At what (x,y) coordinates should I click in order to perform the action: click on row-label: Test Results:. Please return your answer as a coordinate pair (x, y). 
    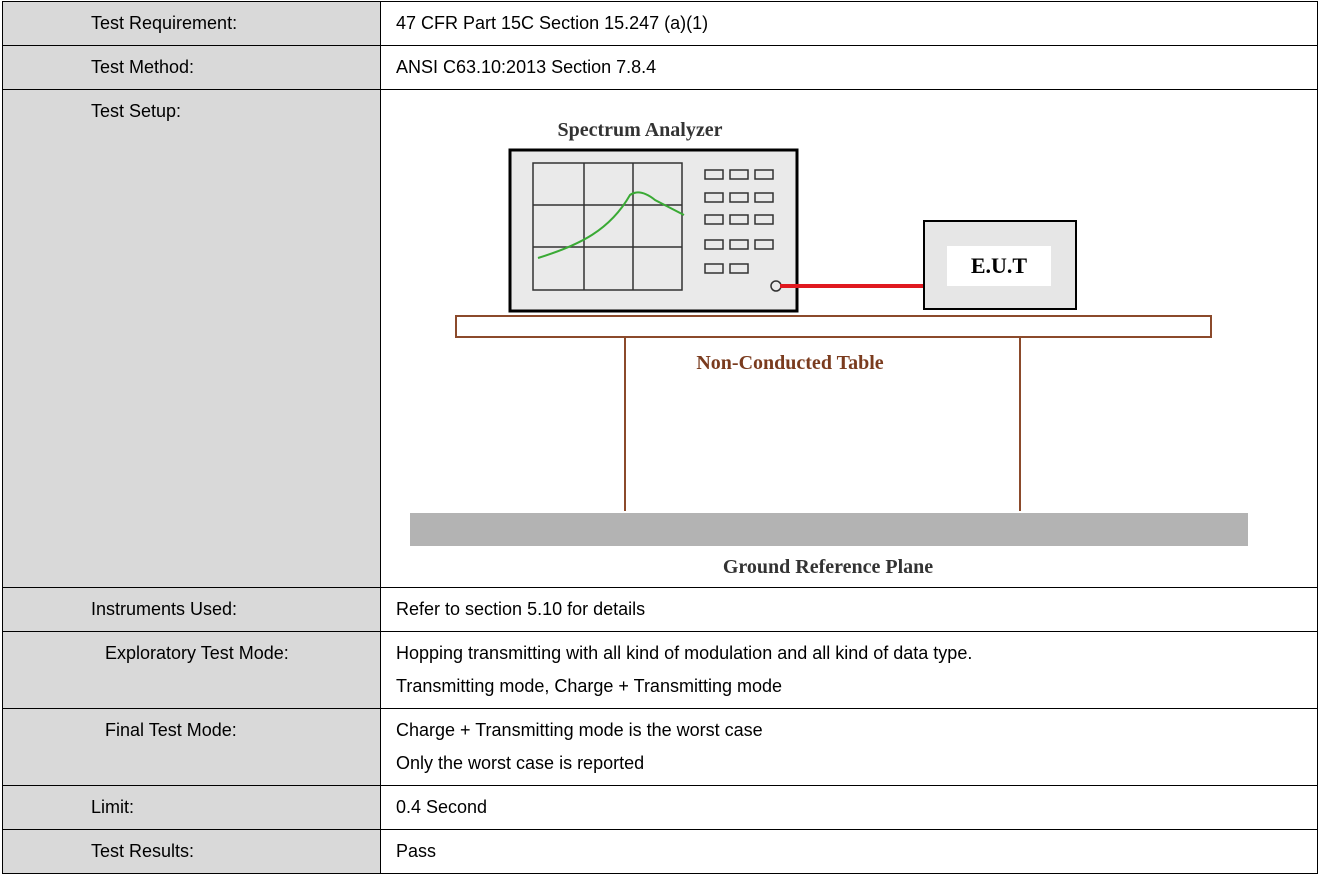
    Looking at the image, I should click on (191, 851).